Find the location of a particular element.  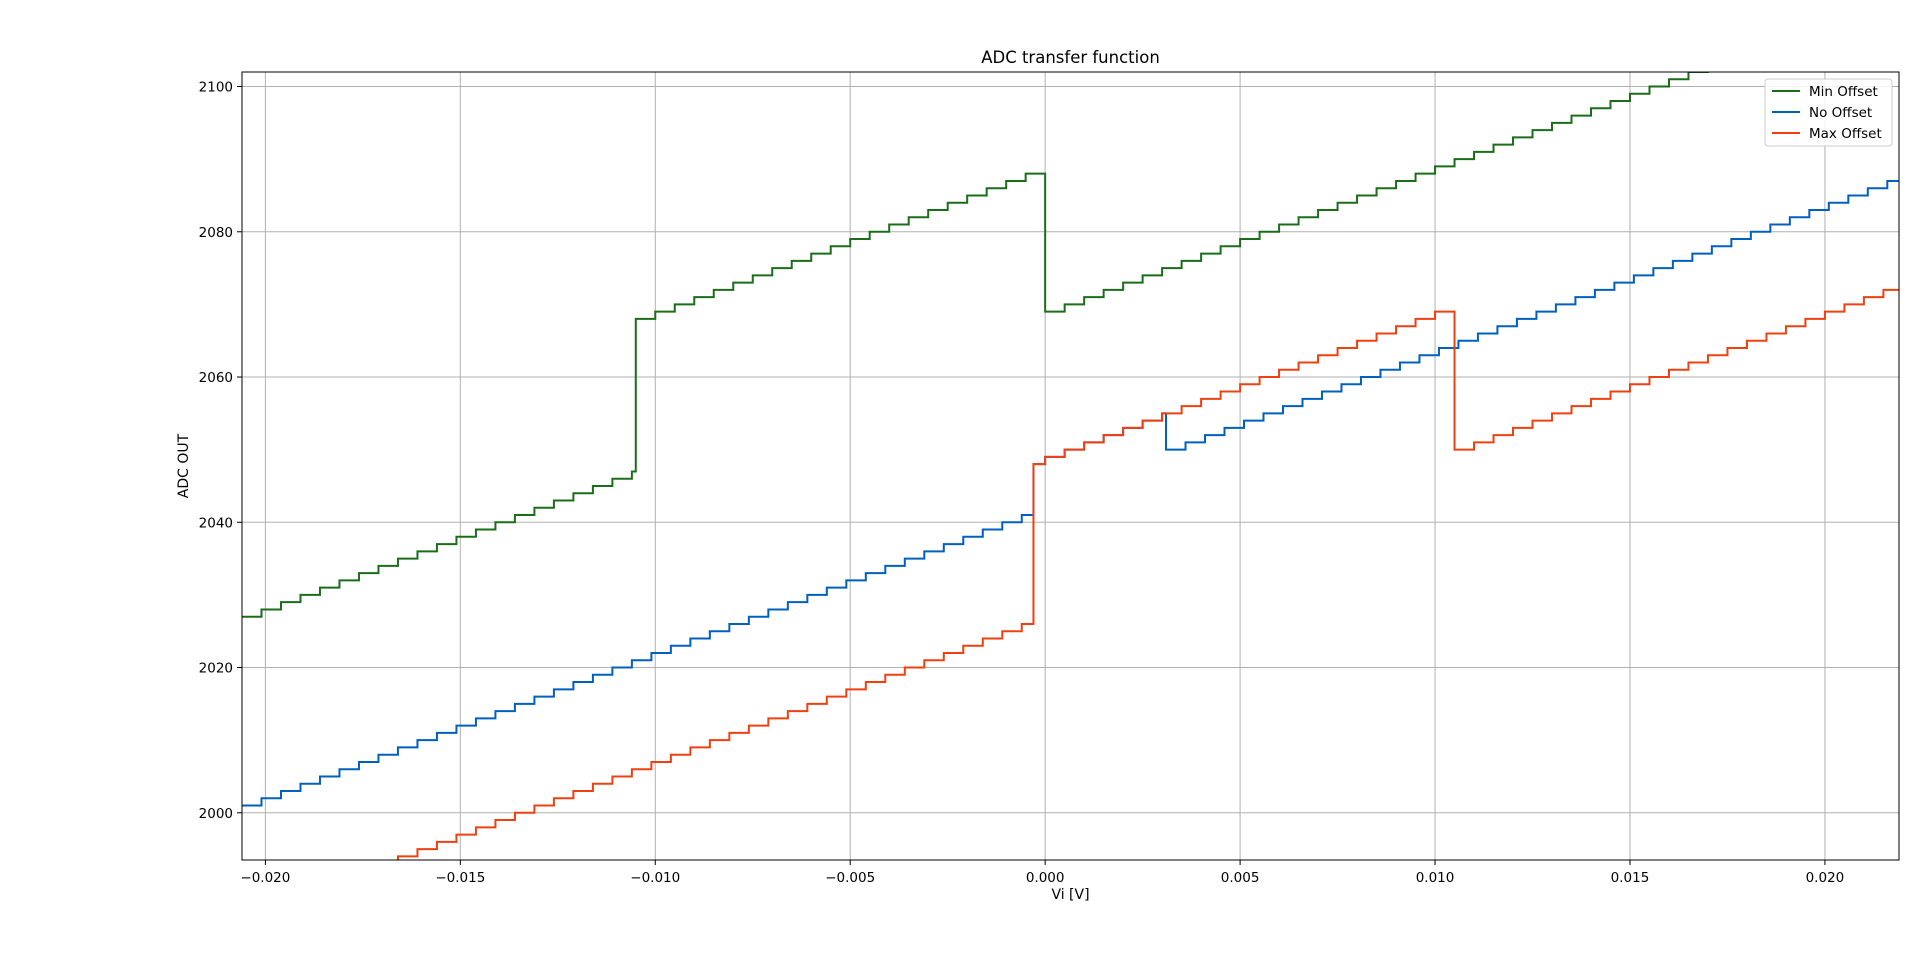

y-tick-label: 2000 is located at coordinates (216, 814).